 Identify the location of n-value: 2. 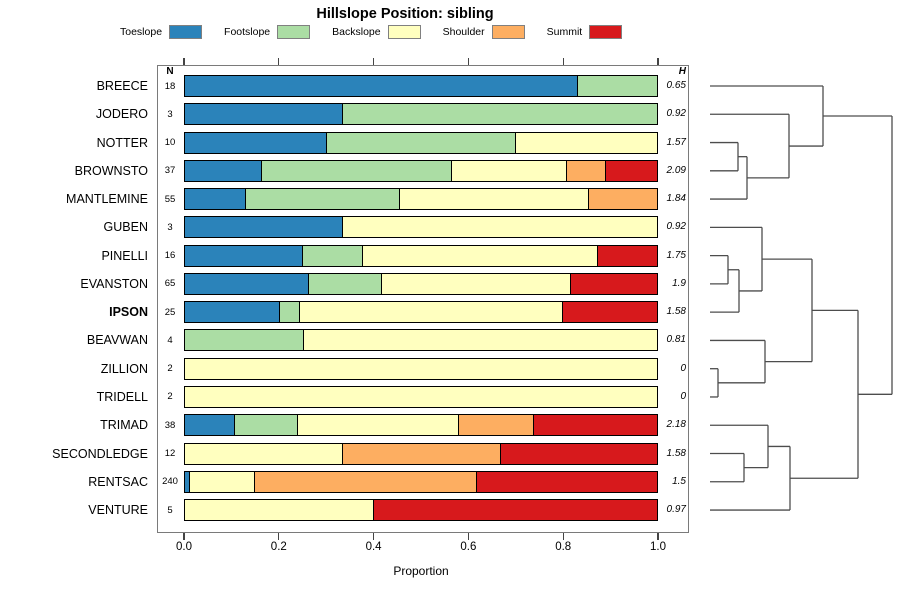
(170, 397).